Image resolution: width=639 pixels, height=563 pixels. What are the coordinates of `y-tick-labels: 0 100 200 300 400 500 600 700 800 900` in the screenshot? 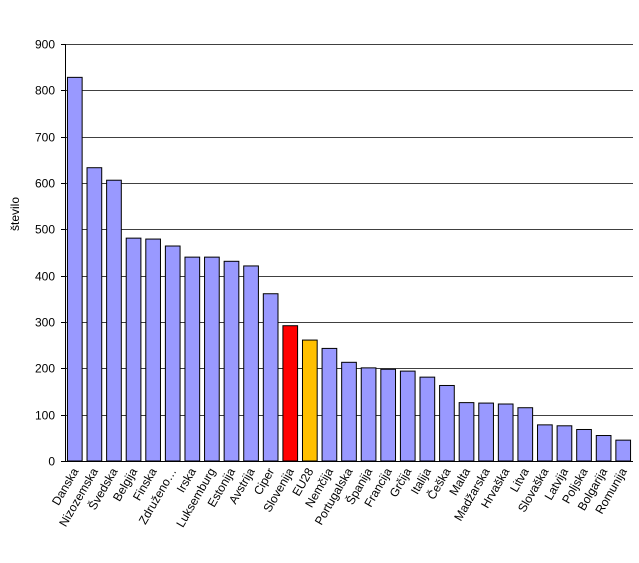 It's located at (50, 253).